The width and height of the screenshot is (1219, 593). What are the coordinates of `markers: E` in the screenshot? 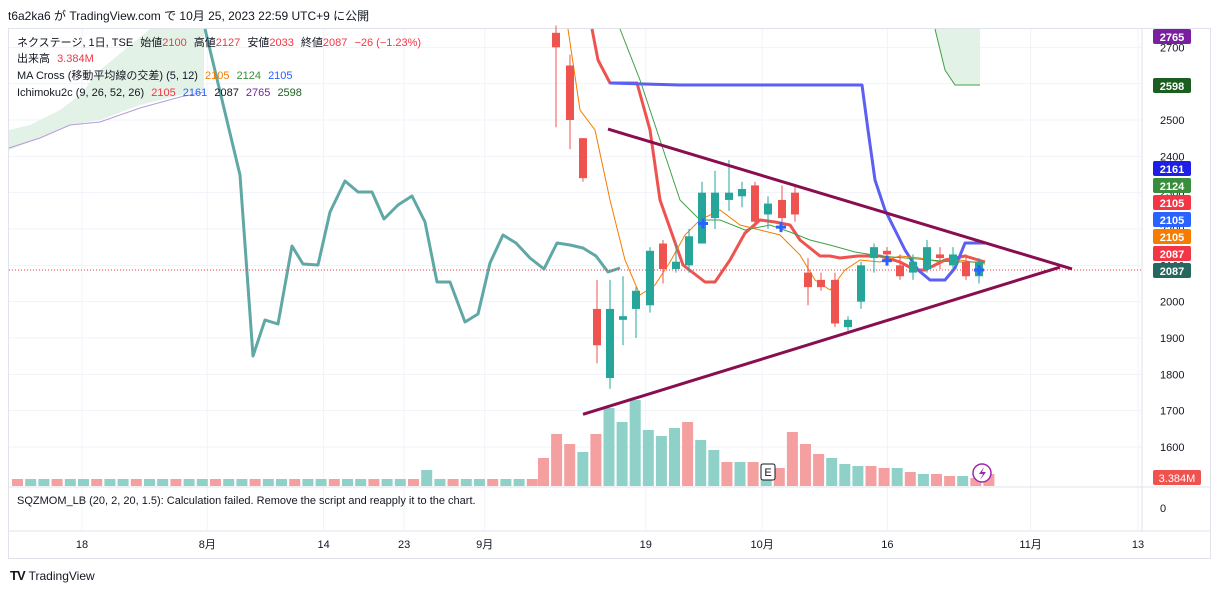 It's located at (845, 350).